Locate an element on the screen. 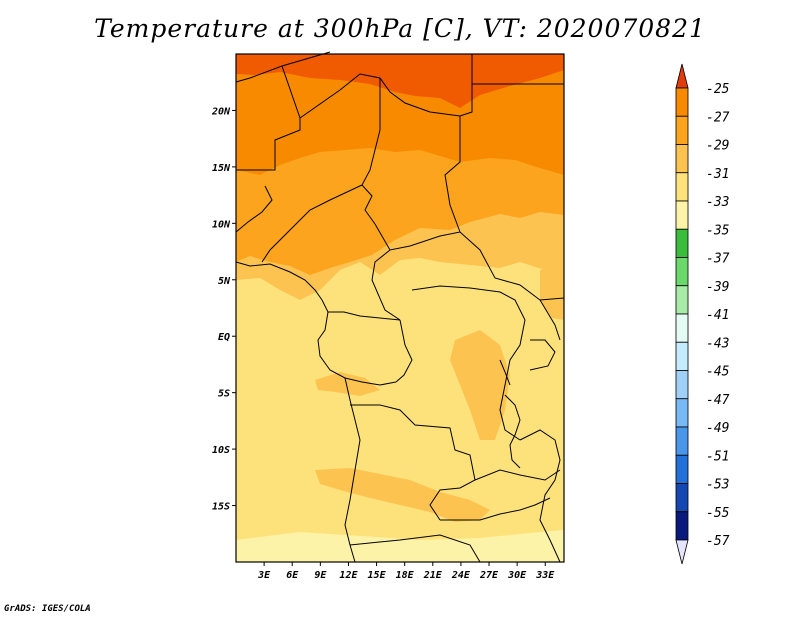 The image size is (800, 618). colorbar-label: -27 is located at coordinates (718, 117).